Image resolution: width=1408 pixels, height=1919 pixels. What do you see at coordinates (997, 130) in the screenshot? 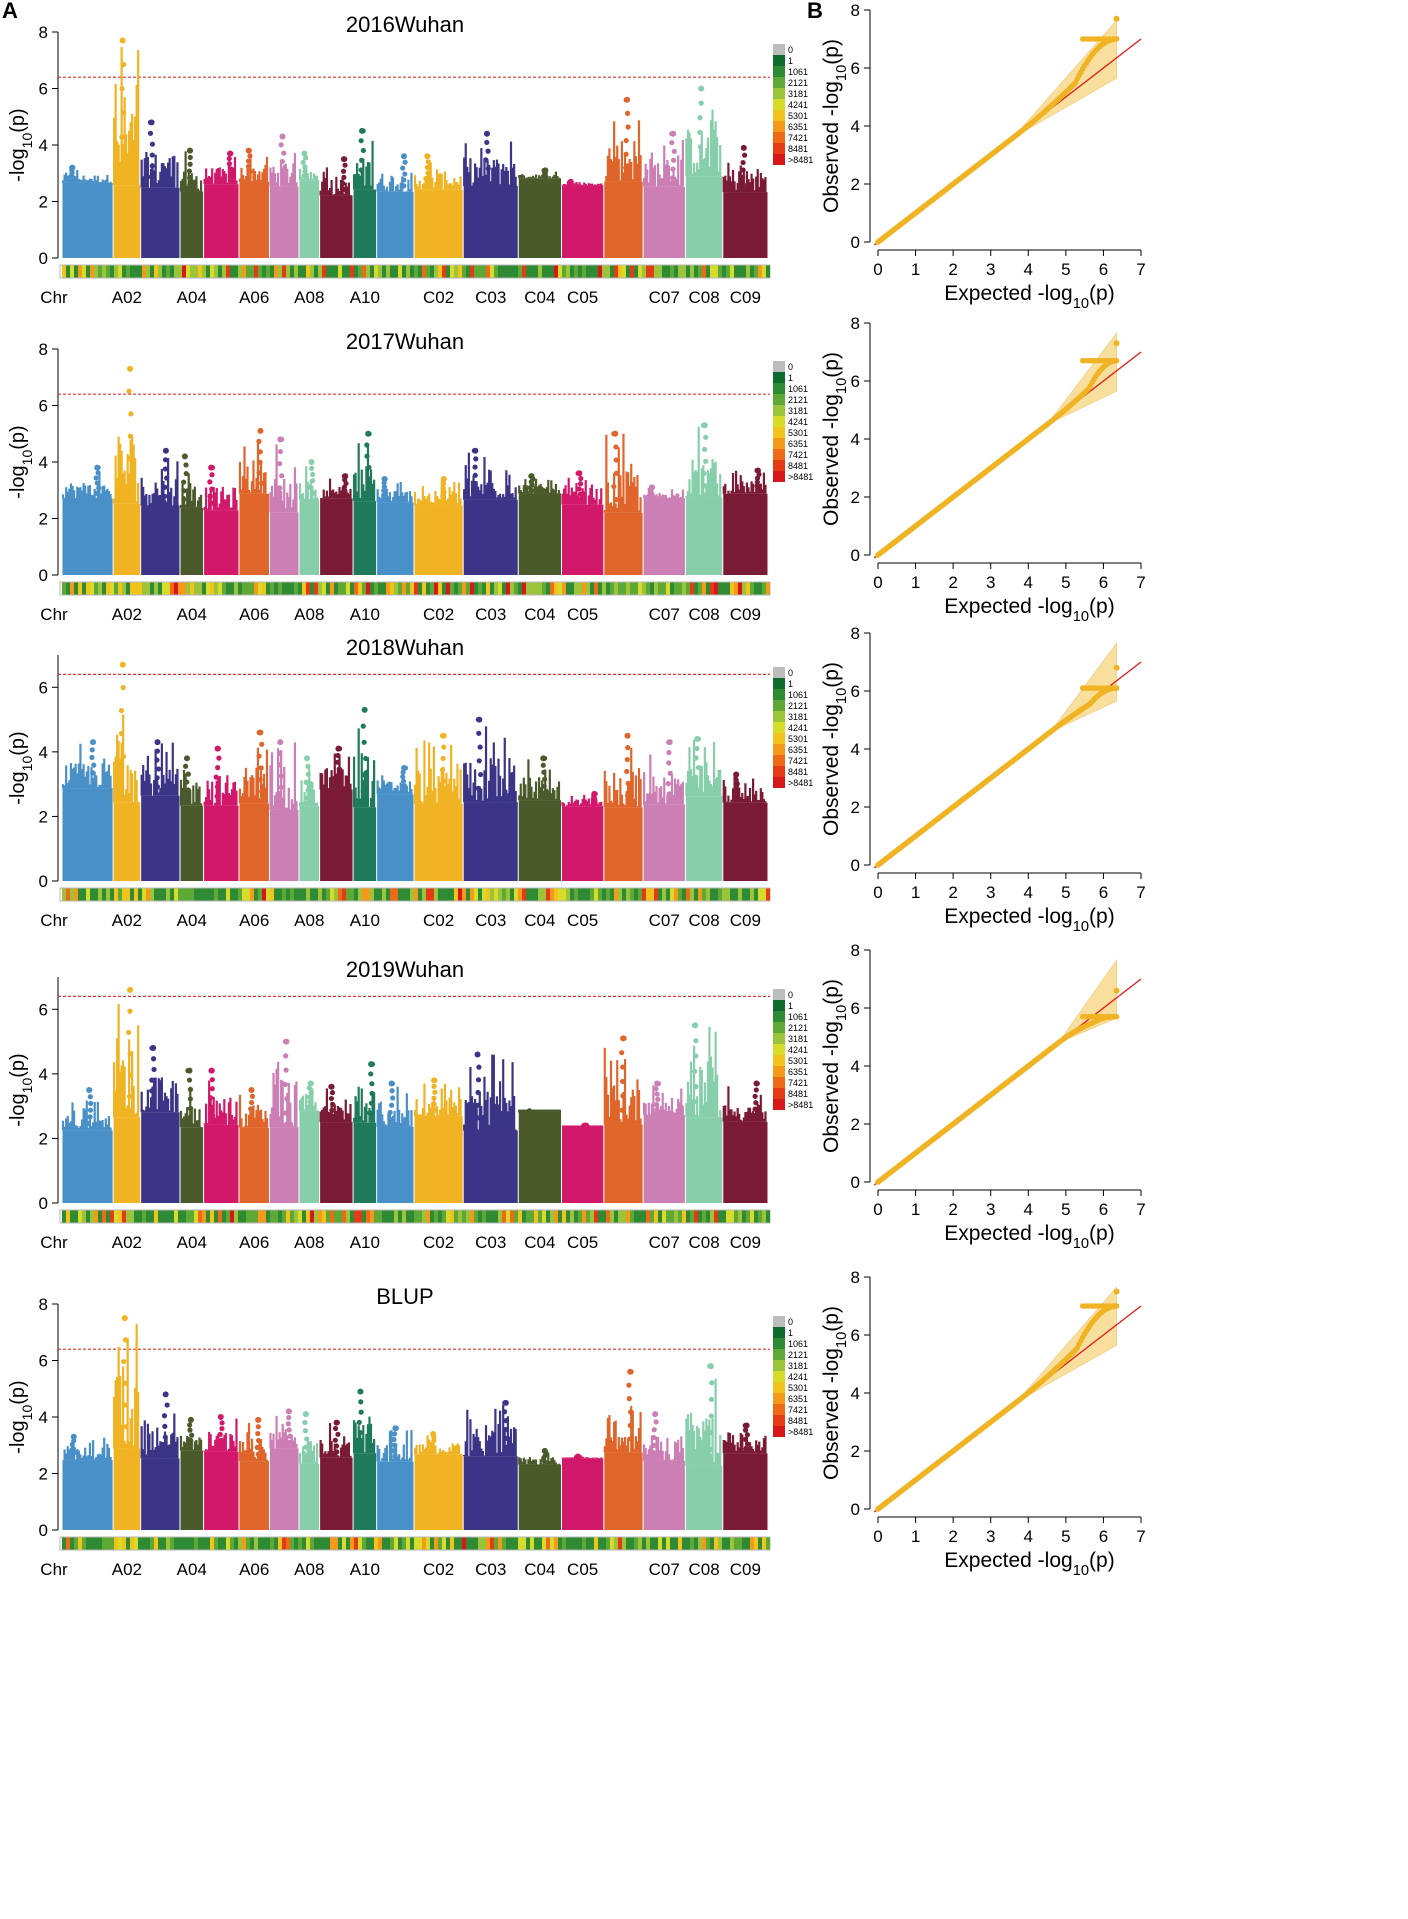
I see `qq-points` at bounding box center [997, 130].